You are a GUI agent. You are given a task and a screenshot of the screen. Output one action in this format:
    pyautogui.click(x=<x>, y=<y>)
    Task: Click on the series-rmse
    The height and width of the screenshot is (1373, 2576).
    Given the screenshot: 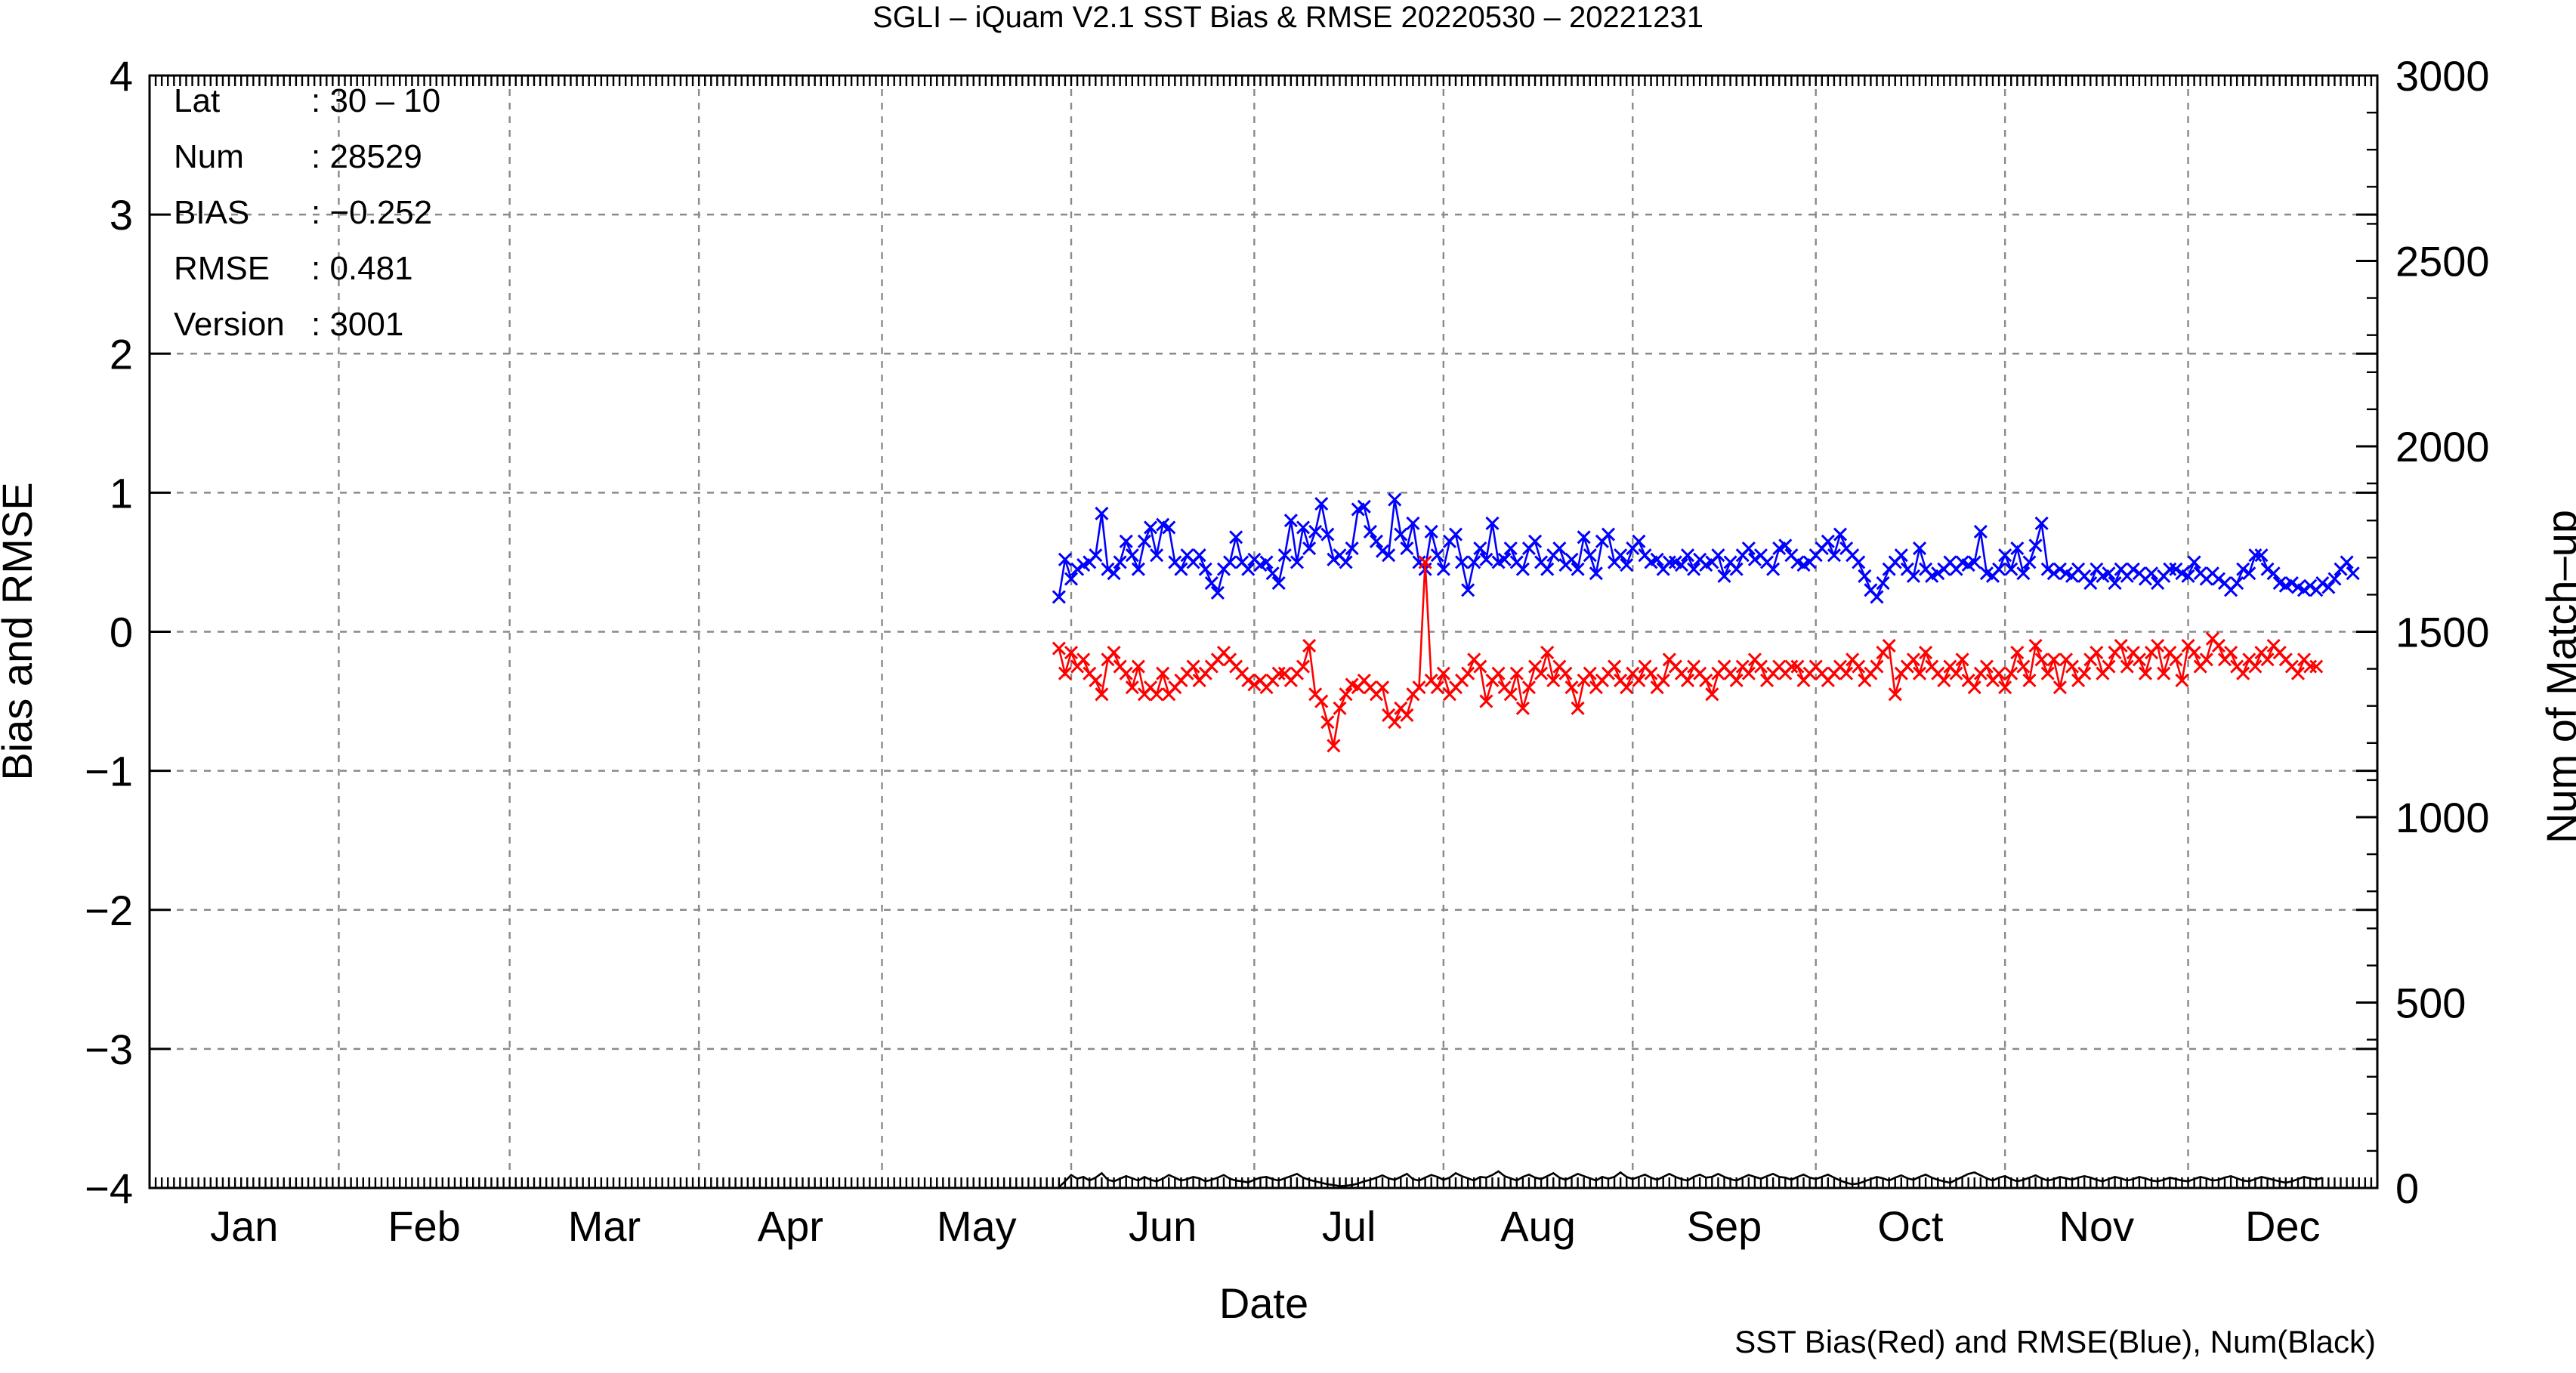 What is the action you would take?
    pyautogui.click(x=1706, y=548)
    